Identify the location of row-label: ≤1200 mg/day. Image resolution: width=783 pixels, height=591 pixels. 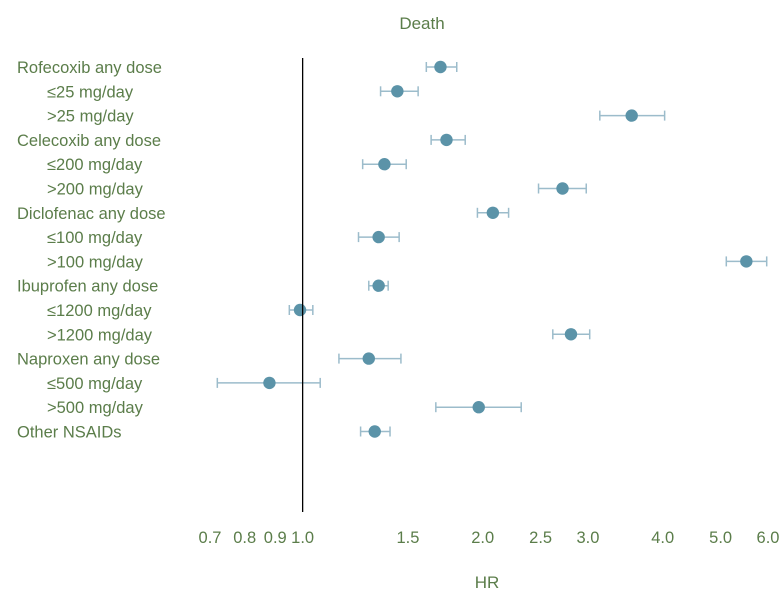
(99, 311).